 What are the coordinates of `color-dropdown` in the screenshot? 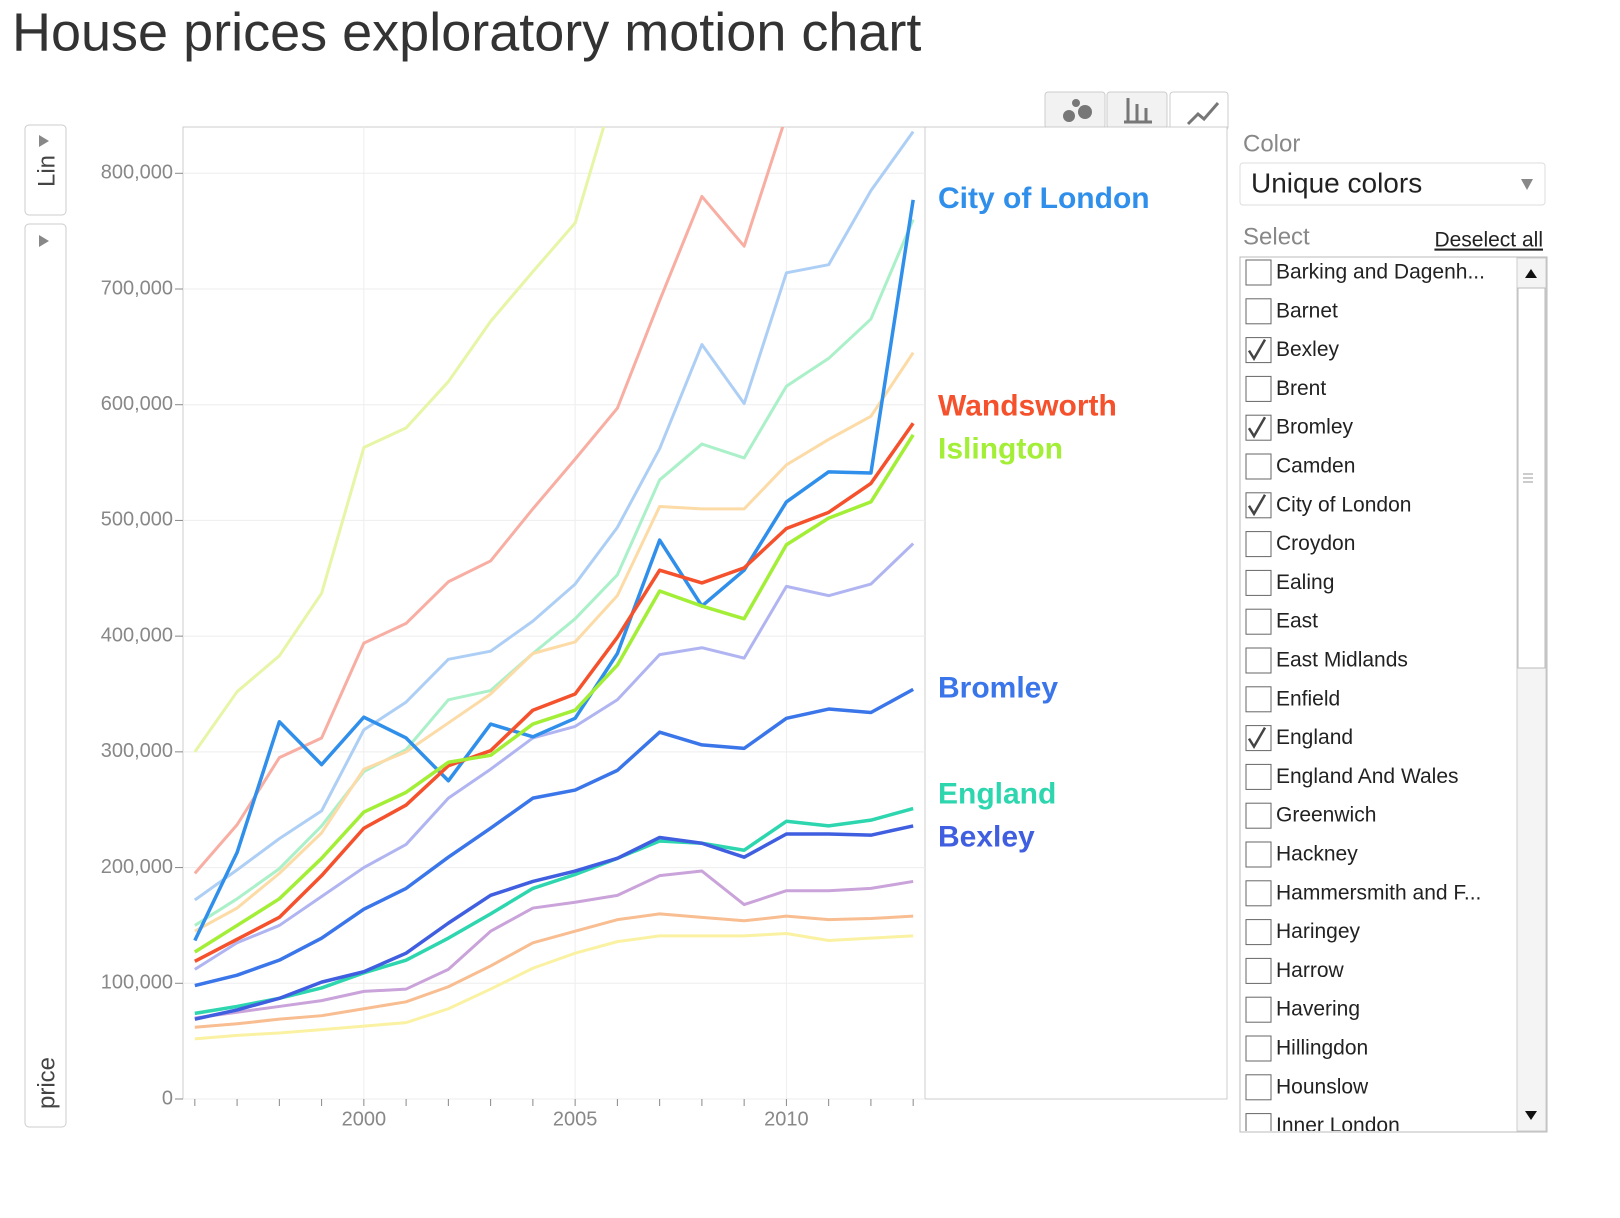 It's located at (1392, 184).